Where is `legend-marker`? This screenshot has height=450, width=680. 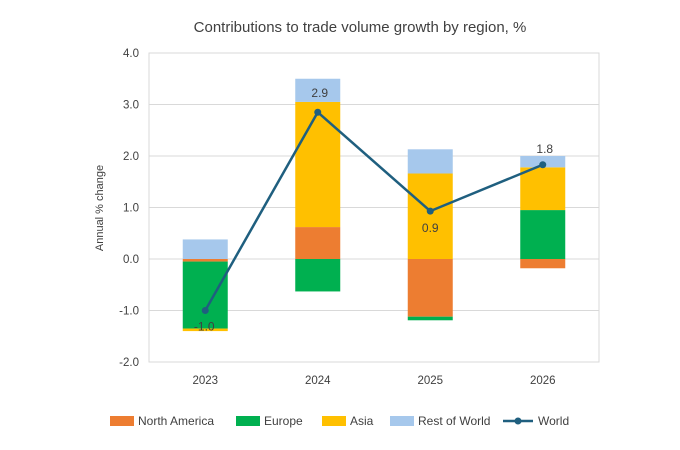 legend-marker is located at coordinates (518, 421).